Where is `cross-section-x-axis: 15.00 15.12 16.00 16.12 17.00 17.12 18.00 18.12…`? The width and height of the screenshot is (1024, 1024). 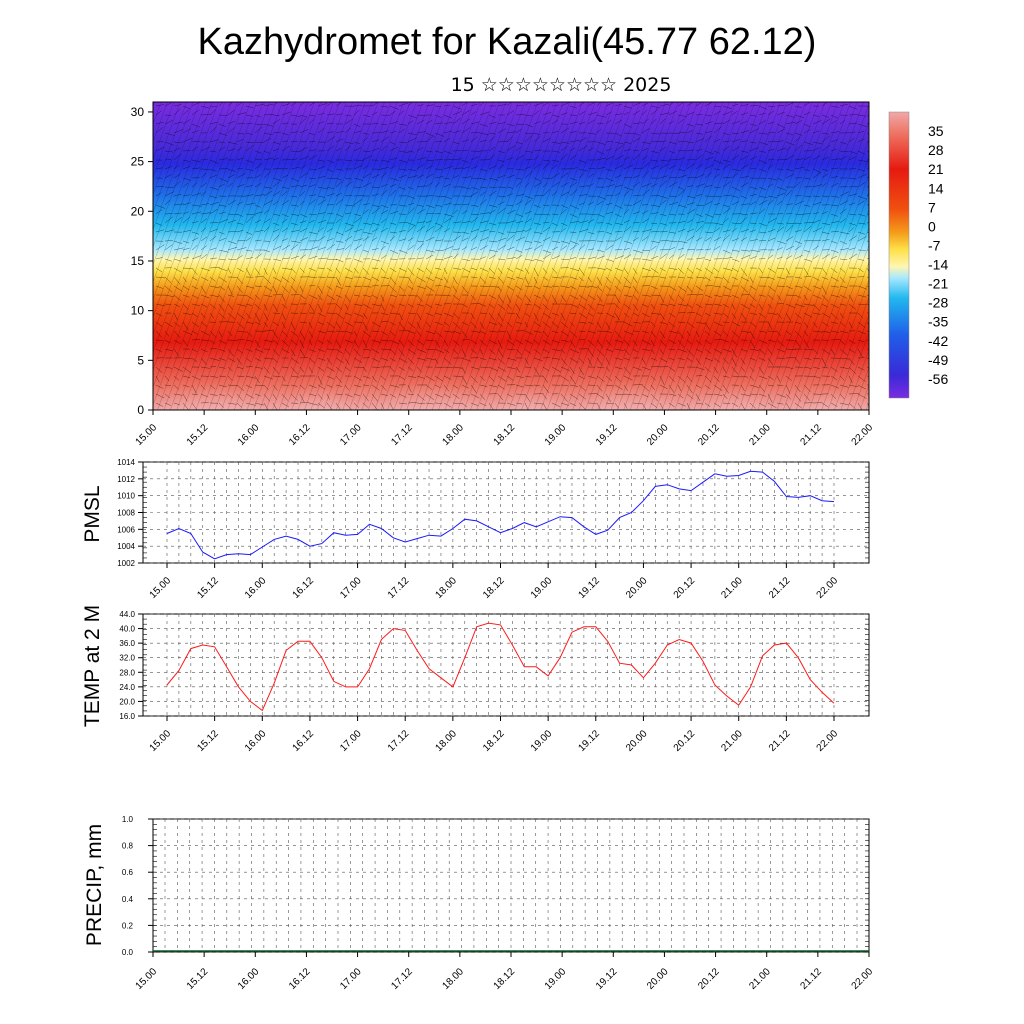 cross-section-x-axis: 15.00 15.12 16.00 16.12 17.00 17.12 18.00 18.12… is located at coordinates (504, 429).